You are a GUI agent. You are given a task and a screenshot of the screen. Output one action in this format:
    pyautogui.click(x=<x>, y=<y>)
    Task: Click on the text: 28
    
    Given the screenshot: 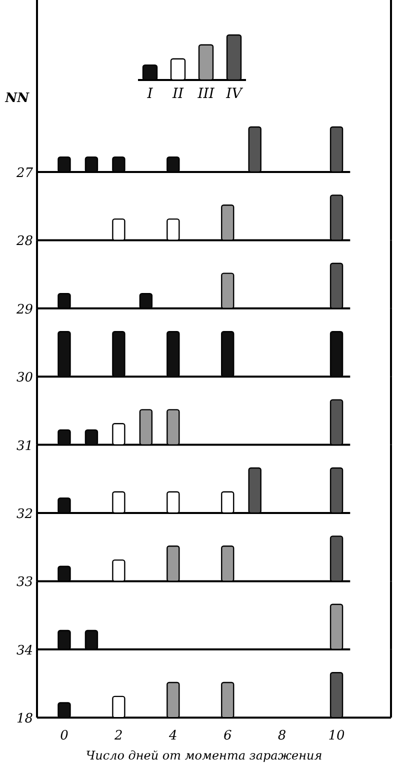 What is the action you would take?
    pyautogui.click(x=24, y=242)
    